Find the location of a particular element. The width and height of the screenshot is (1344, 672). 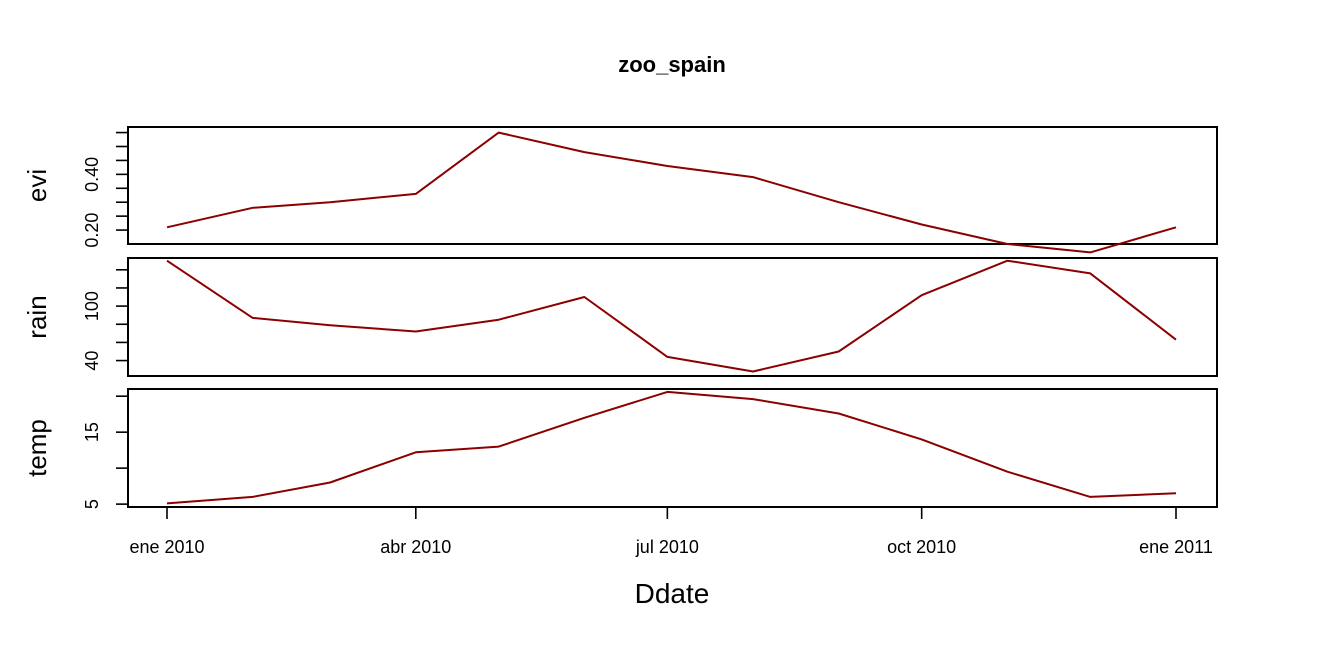

x-tick-label: oct 2010 is located at coordinates (921, 547).